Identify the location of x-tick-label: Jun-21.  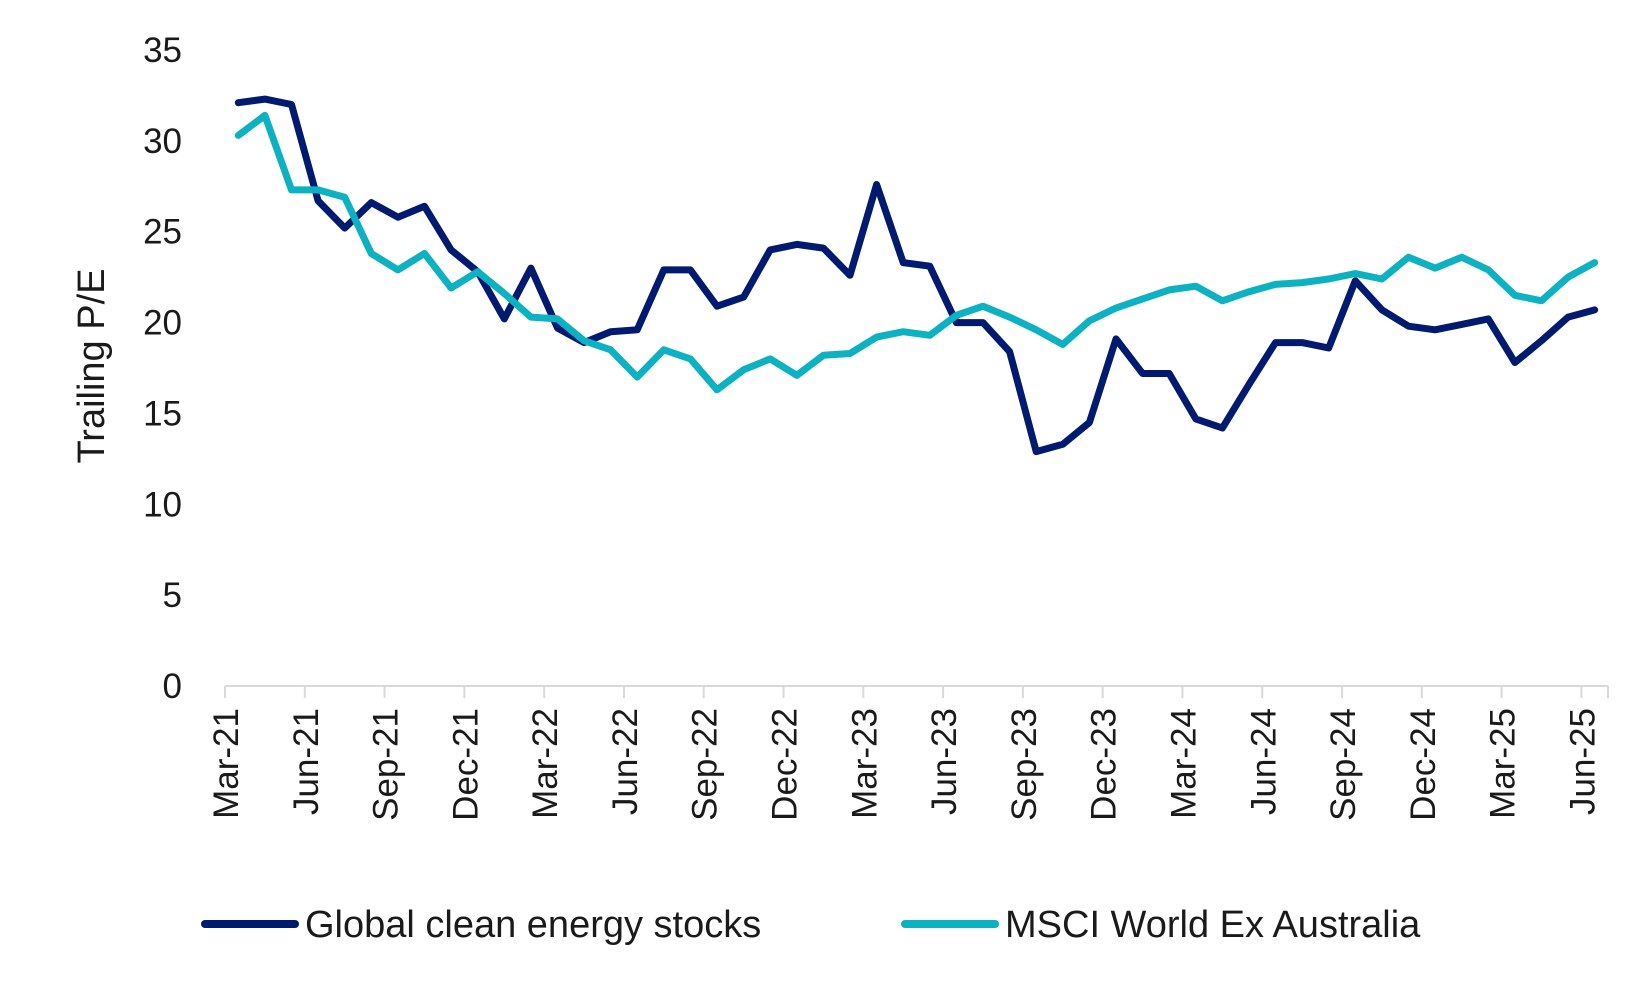
(306, 761).